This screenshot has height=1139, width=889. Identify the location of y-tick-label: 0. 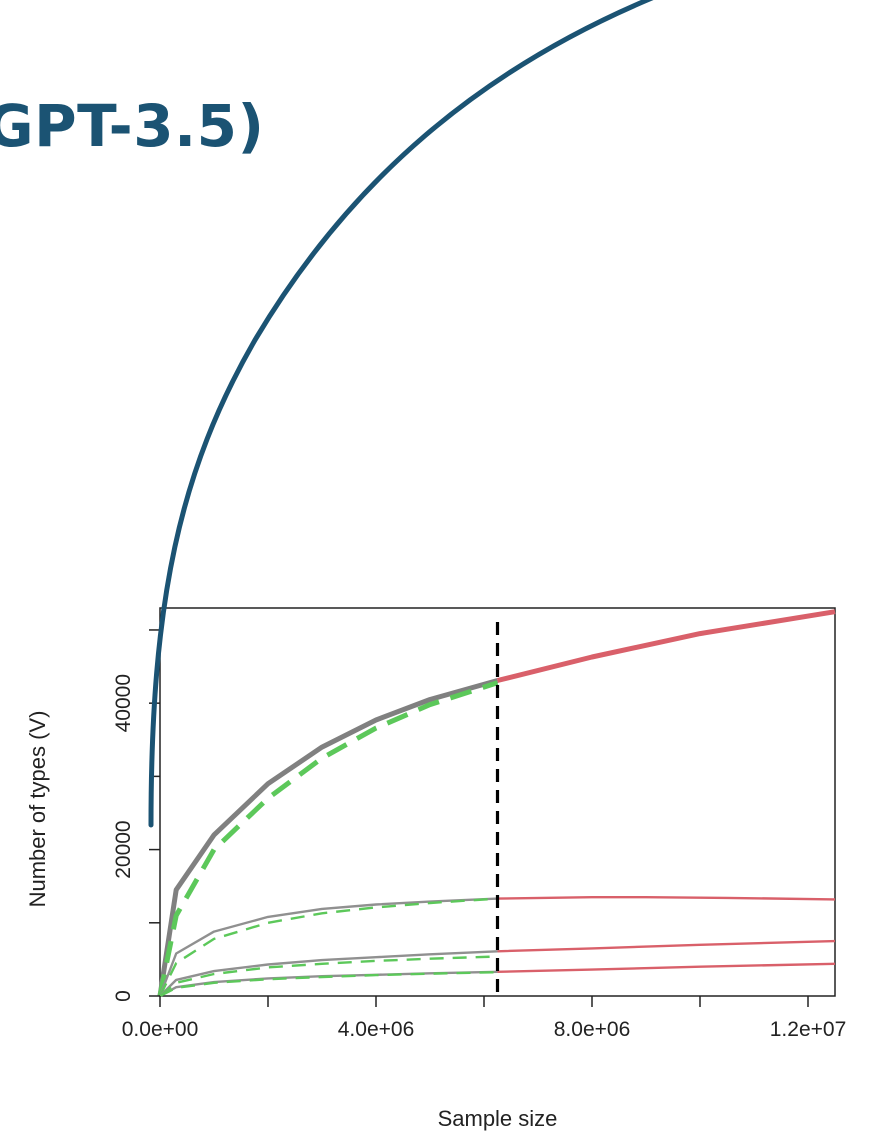
(123, 996).